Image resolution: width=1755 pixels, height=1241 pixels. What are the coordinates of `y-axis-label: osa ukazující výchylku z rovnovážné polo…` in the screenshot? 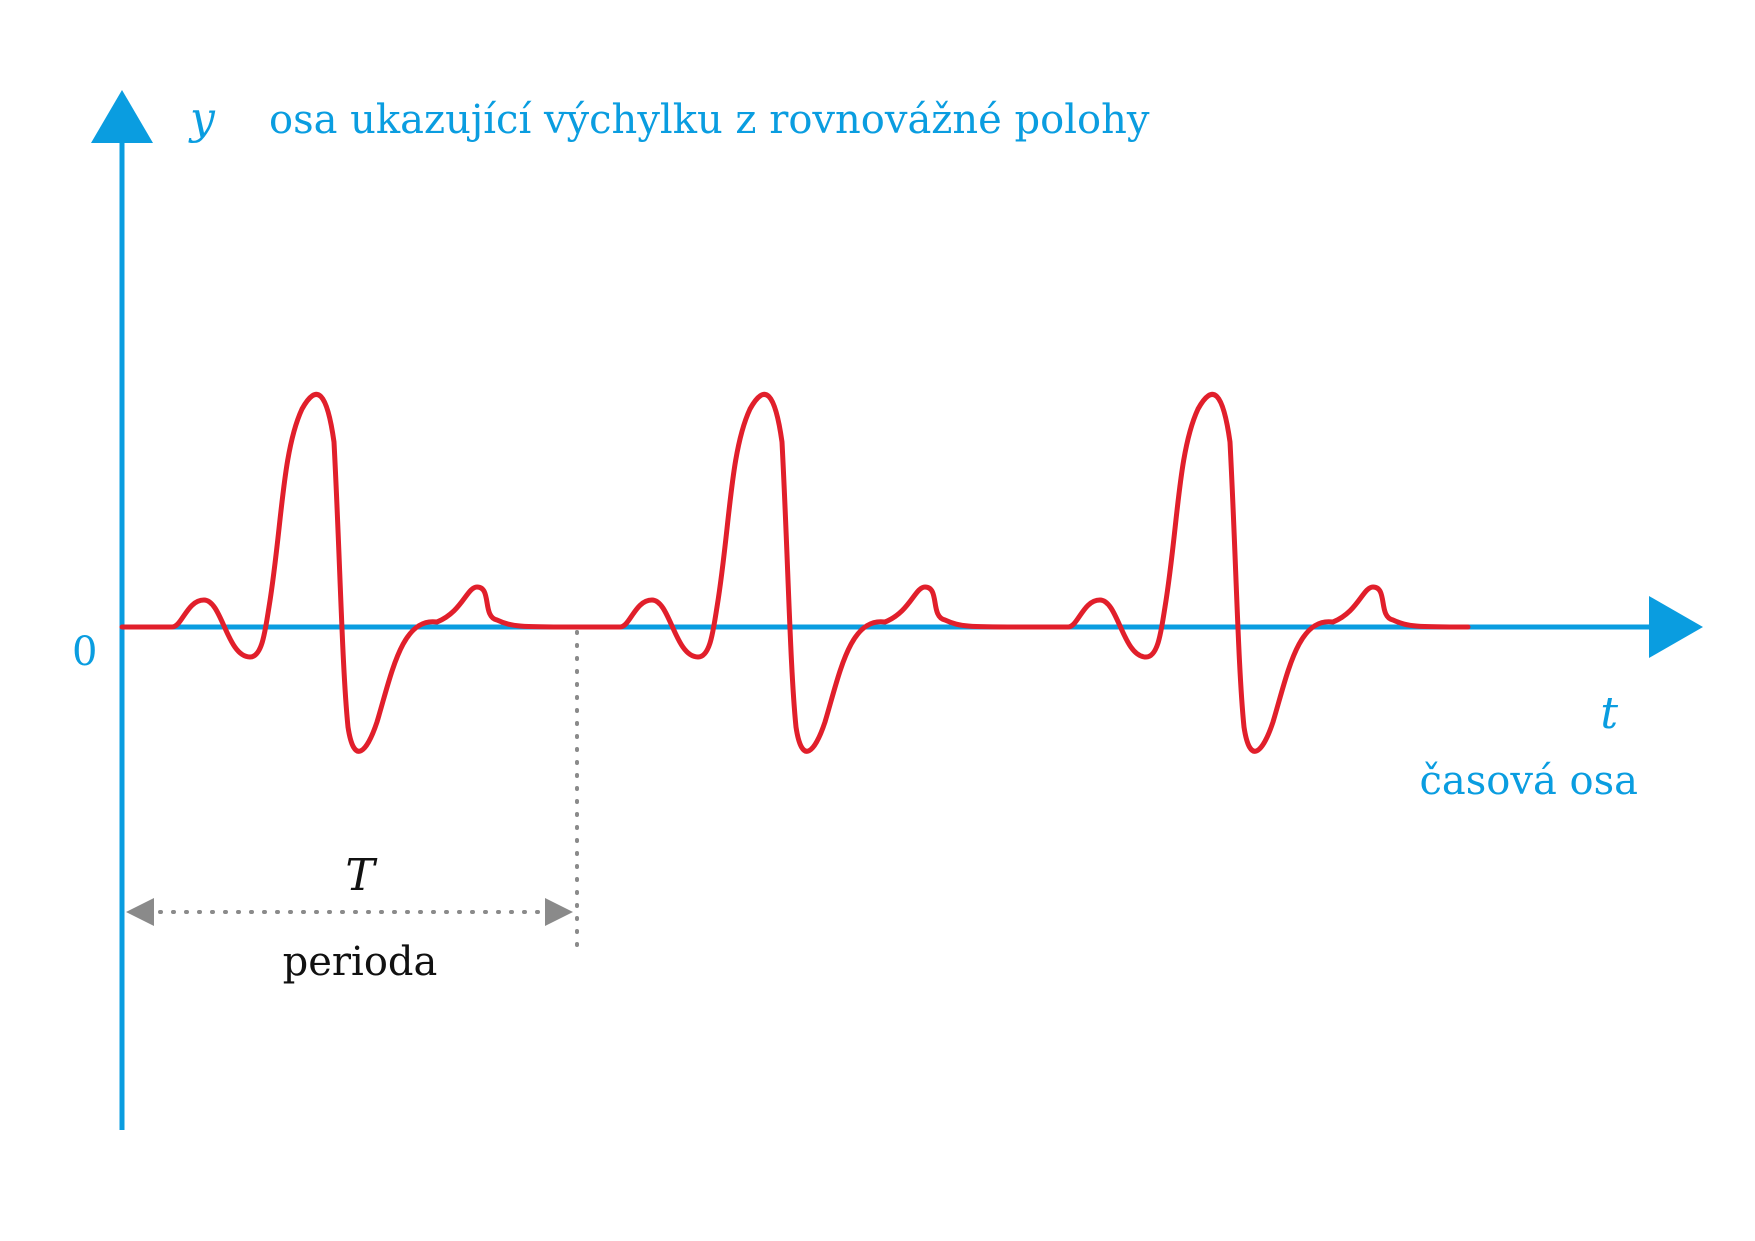 It's located at (709, 120).